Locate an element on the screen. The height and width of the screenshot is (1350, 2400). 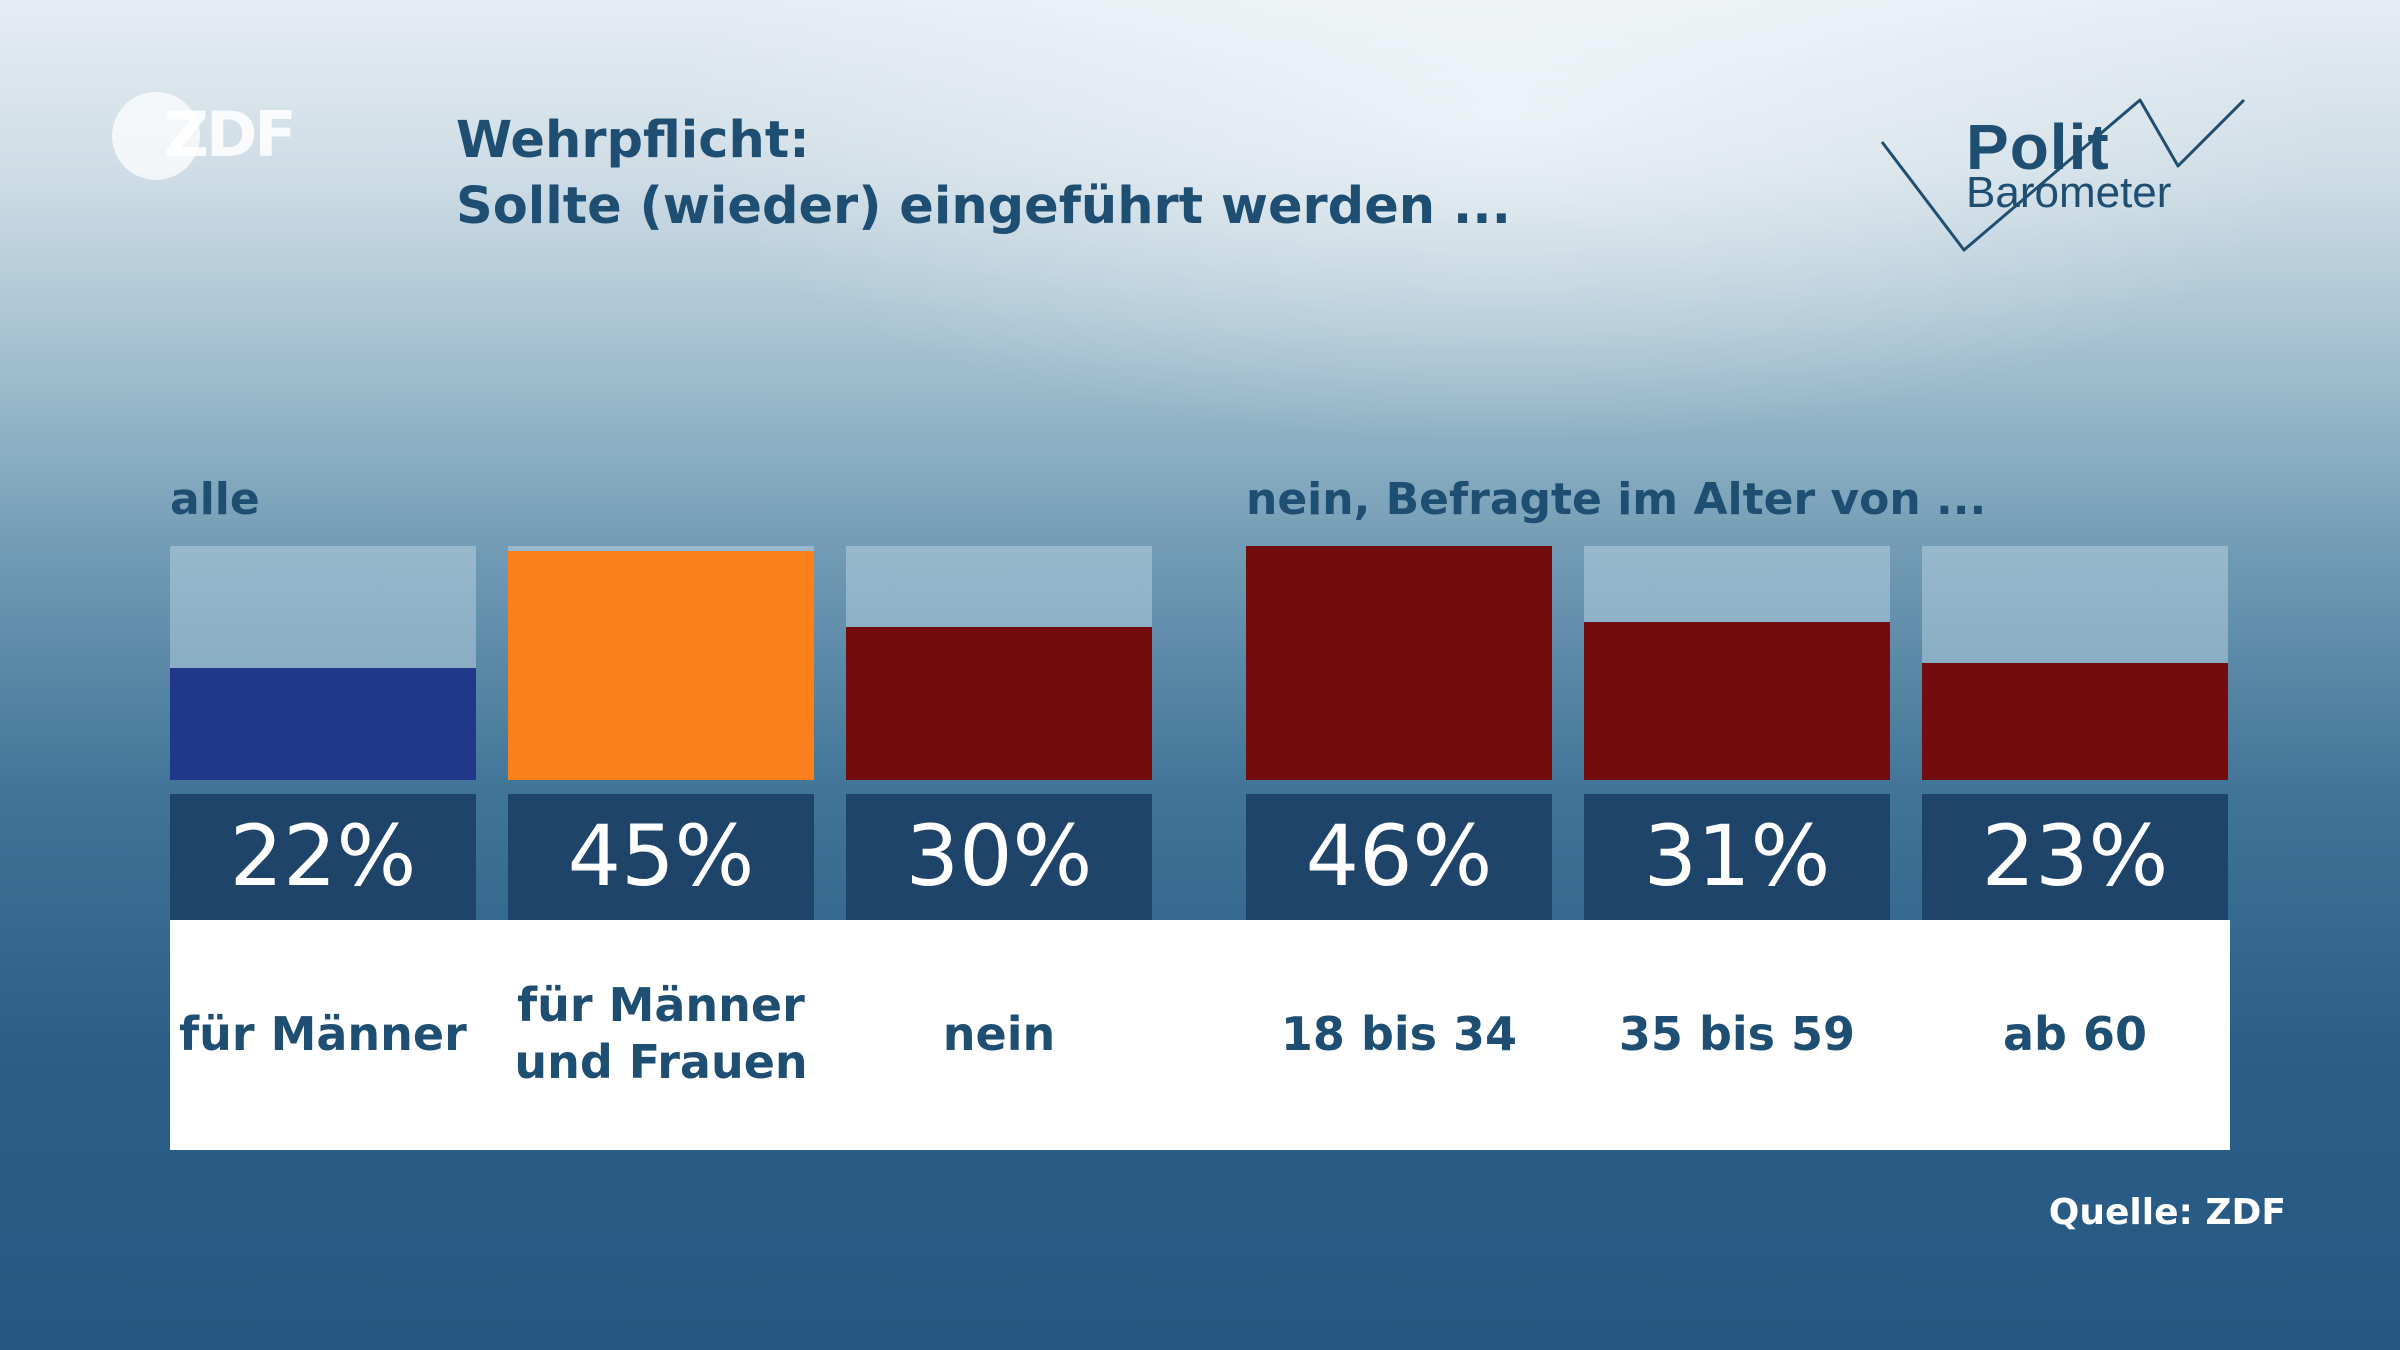
chart-title-line1: Wehrpflicht: is located at coordinates (633, 140).